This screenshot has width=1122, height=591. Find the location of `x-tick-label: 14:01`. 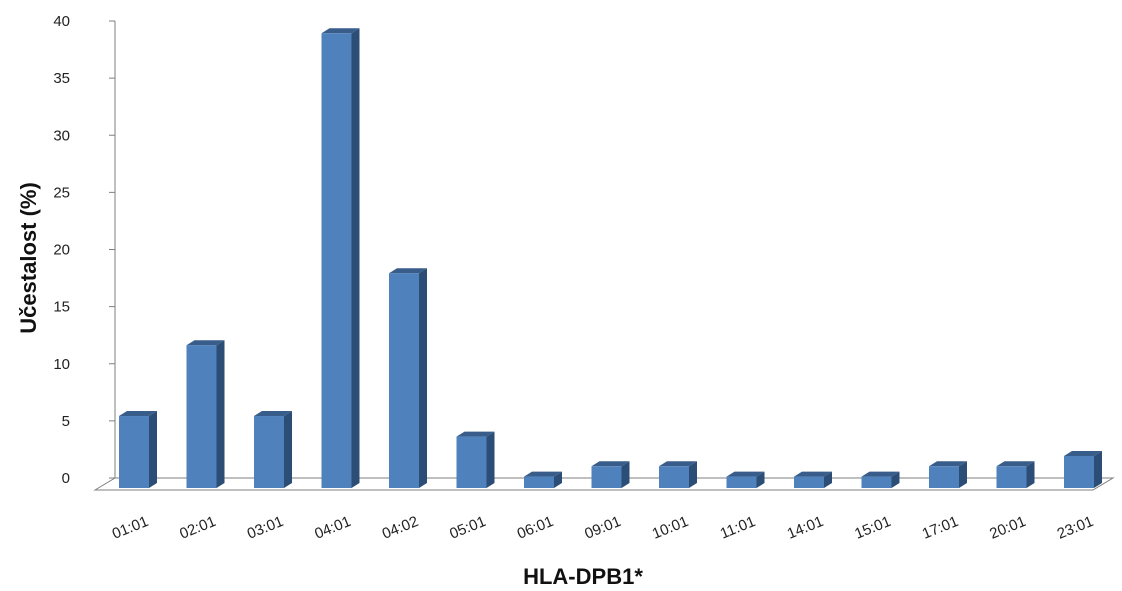

x-tick-label: 14:01 is located at coordinates (805, 528).